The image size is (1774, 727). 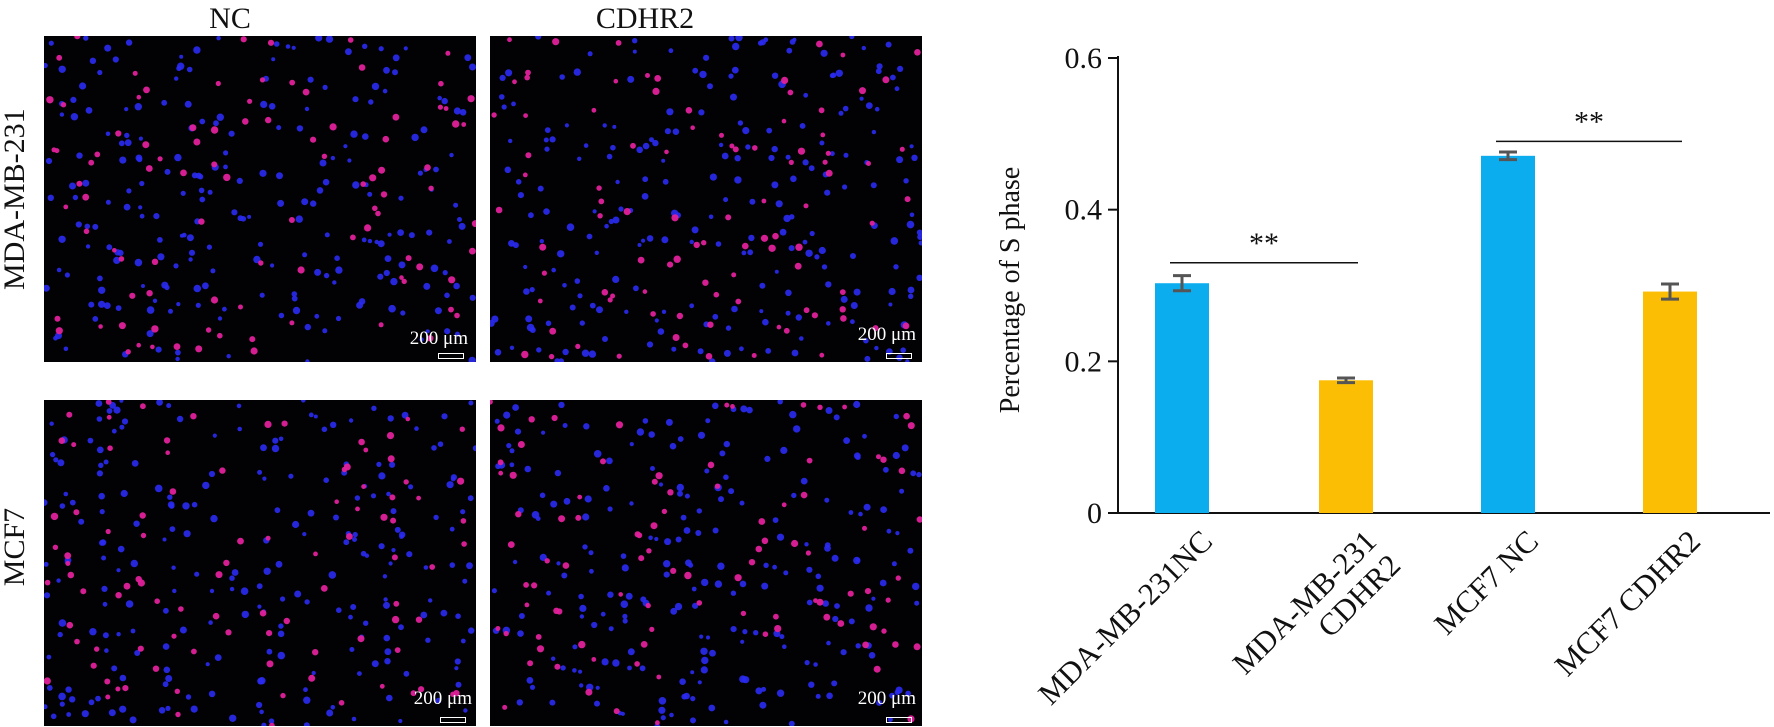 What do you see at coordinates (15, 547) in the screenshot?
I see `row-label-mcf7: MCF7` at bounding box center [15, 547].